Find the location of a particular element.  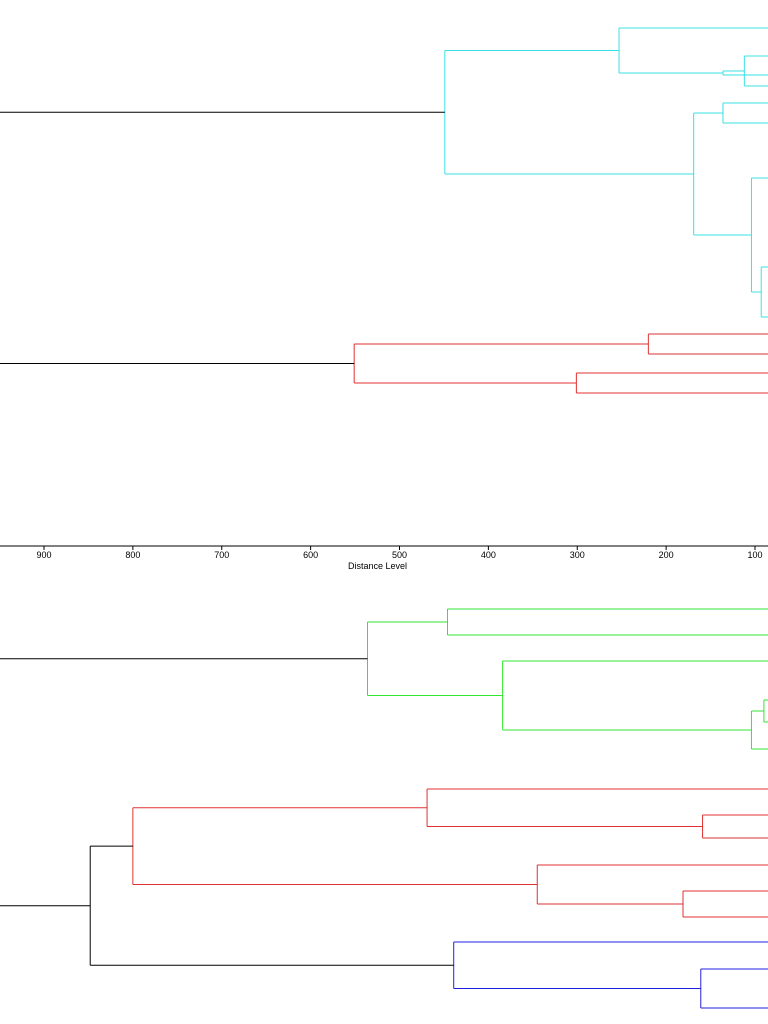

top-link-c6 is located at coordinates (745, 113).